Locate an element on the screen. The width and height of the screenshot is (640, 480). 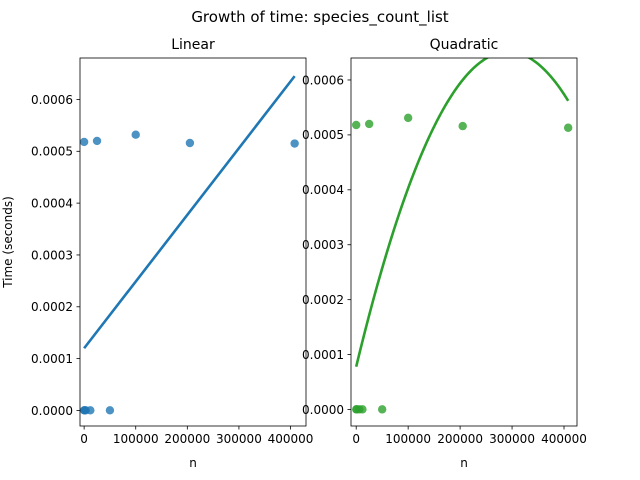
quadratic-y-tick-label: 0.0005 is located at coordinates (323, 135).